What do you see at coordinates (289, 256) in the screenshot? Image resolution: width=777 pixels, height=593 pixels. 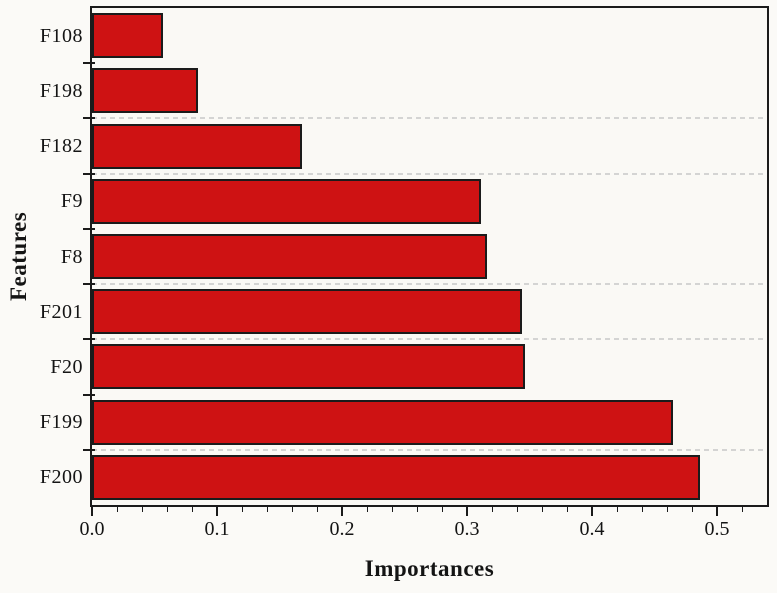 I see `bar-F8` at bounding box center [289, 256].